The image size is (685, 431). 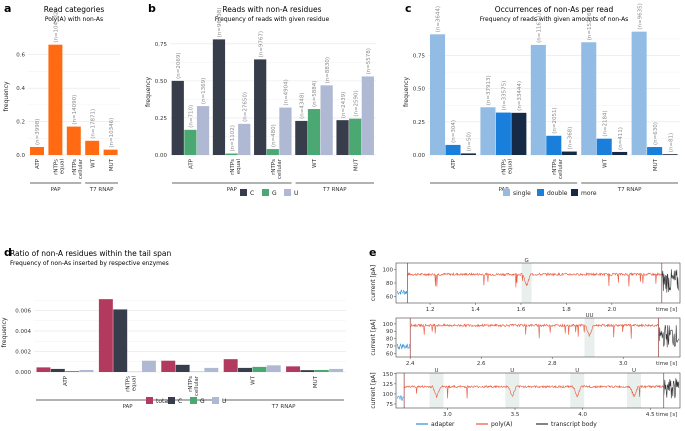 What do you see at coordinates (388, 375) in the screenshot?
I see `y-tick-label: 150` at bounding box center [388, 375].